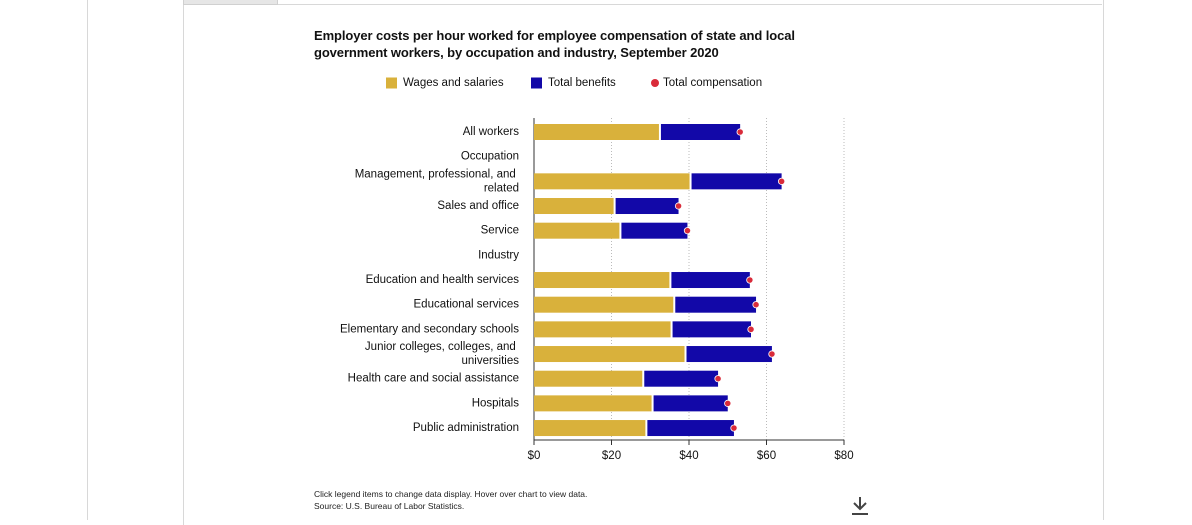 This screenshot has width=1192, height=525. I want to click on y-tick-label: Health care and social assistance, so click(433, 379).